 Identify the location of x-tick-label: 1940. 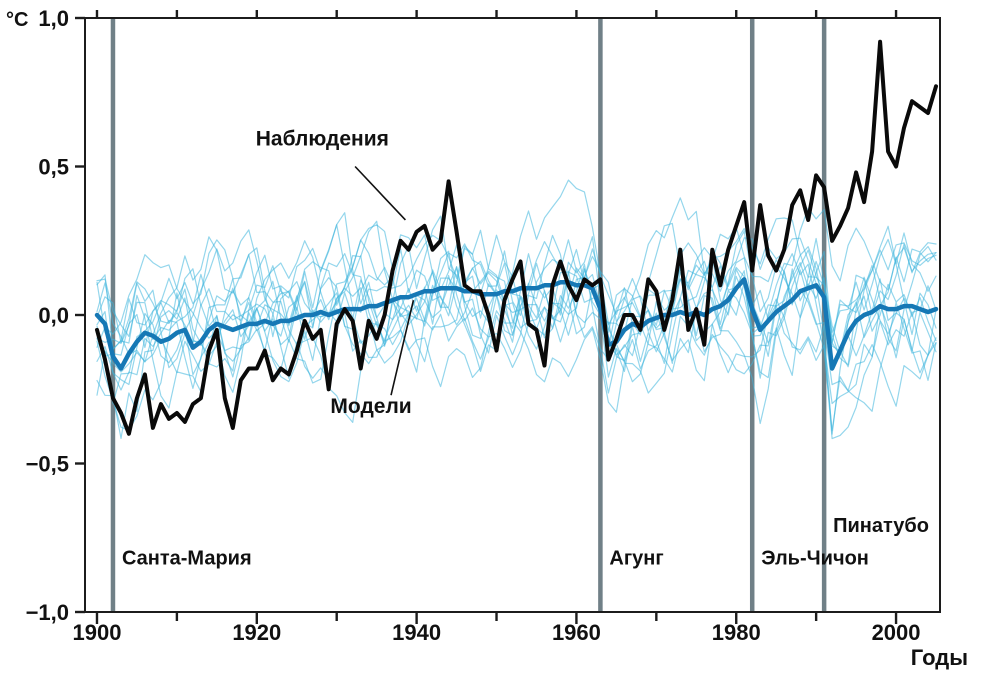
(416, 632).